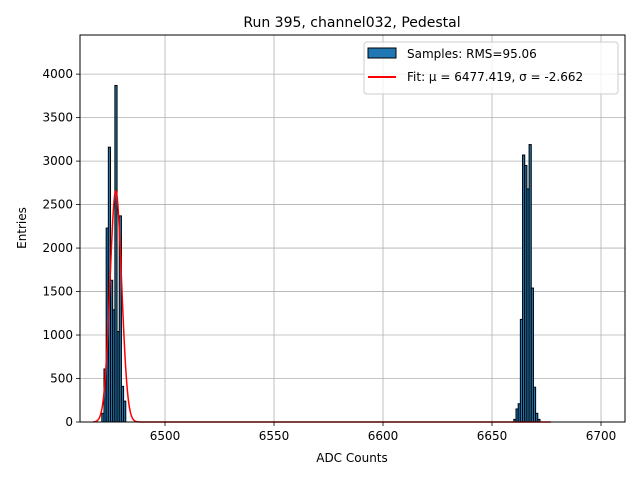  What do you see at coordinates (601, 436) in the screenshot?
I see `x-tick-label: 6700` at bounding box center [601, 436].